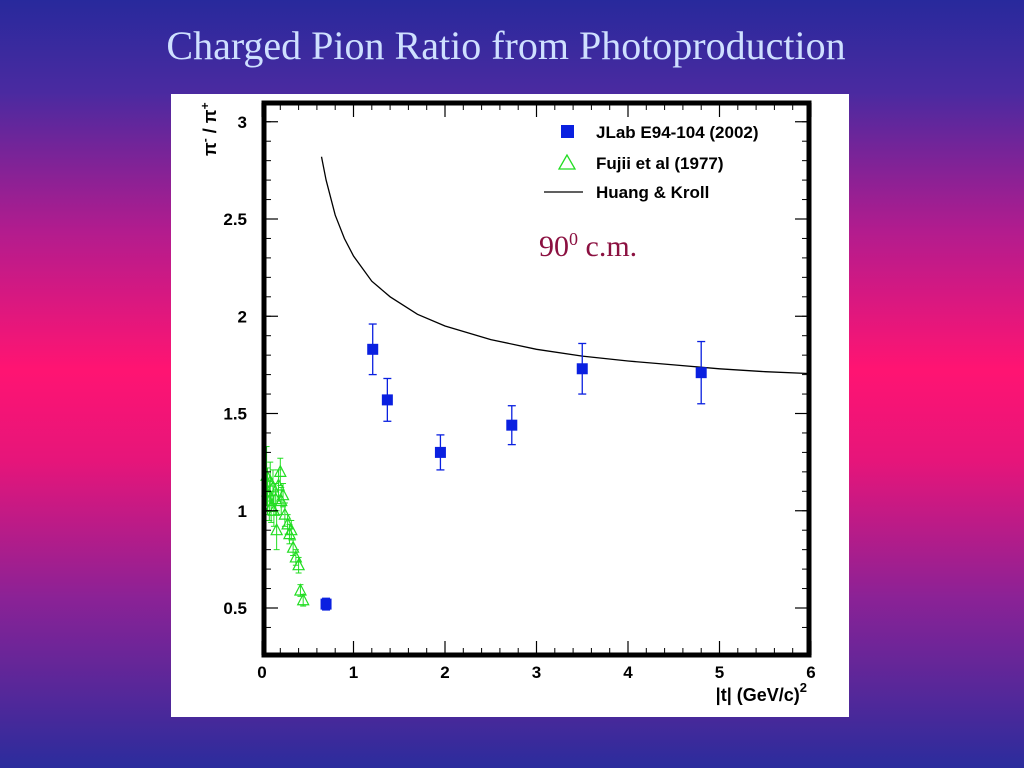 Image resolution: width=1024 pixels, height=768 pixels. What do you see at coordinates (719, 672) in the screenshot?
I see `x-tick-label: 5` at bounding box center [719, 672].